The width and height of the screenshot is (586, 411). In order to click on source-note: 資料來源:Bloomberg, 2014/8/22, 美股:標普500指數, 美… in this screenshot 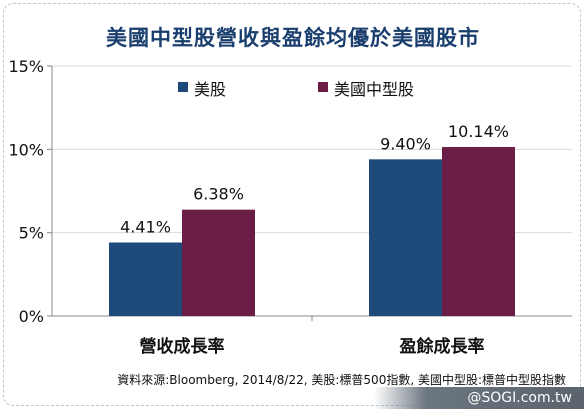, I will do `click(341, 380)`.